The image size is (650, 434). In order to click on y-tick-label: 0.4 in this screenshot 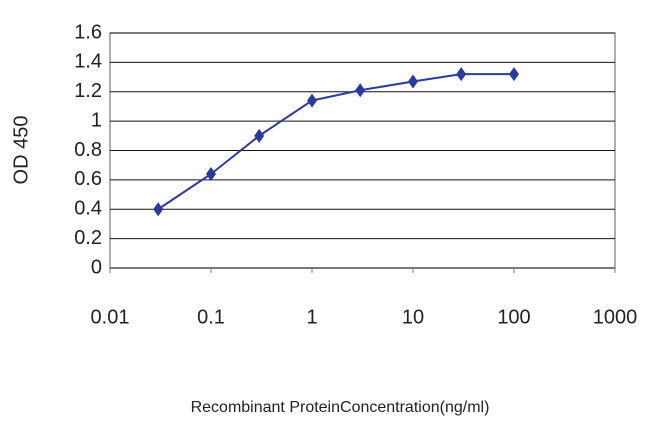, I will do `click(88, 209)`.